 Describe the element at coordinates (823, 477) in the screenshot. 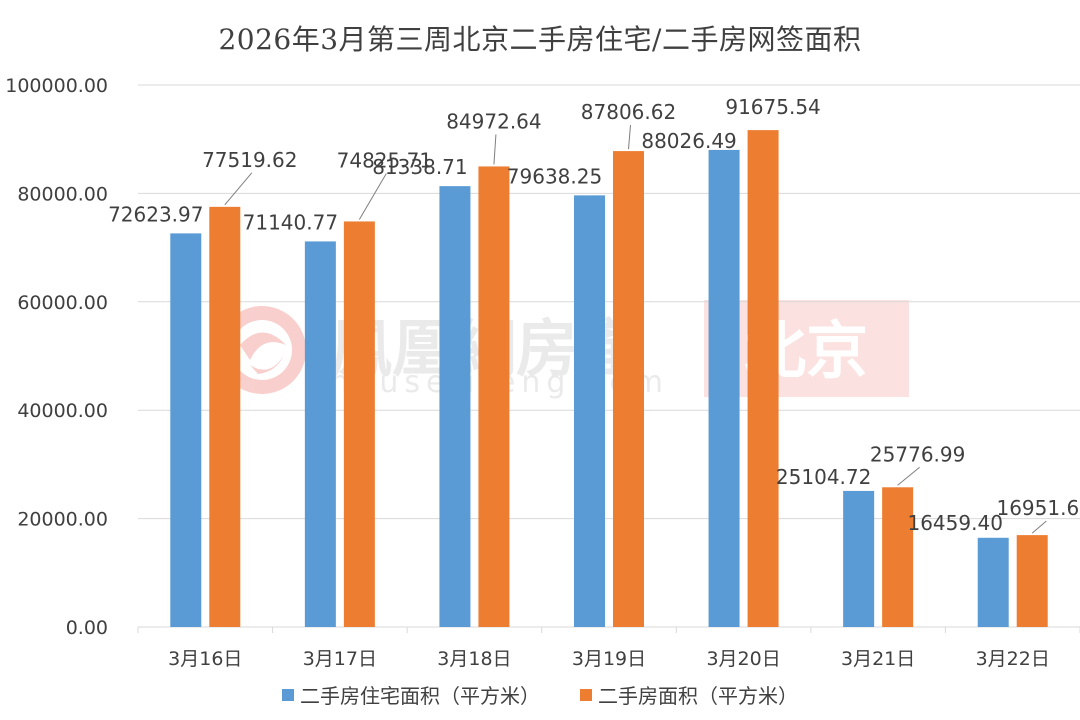

I see `data-label-series1: 25104.72` at that location.